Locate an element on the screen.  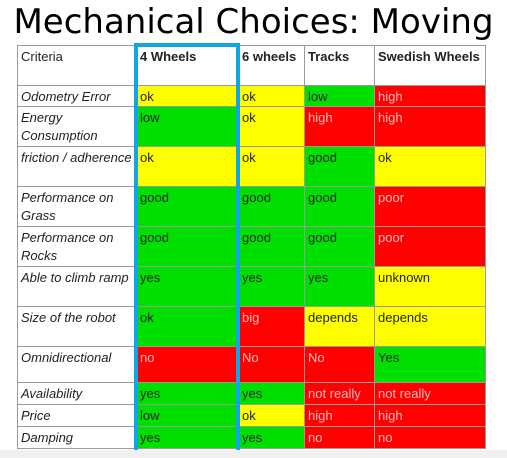
column-header: 6 wheels is located at coordinates (271, 65).